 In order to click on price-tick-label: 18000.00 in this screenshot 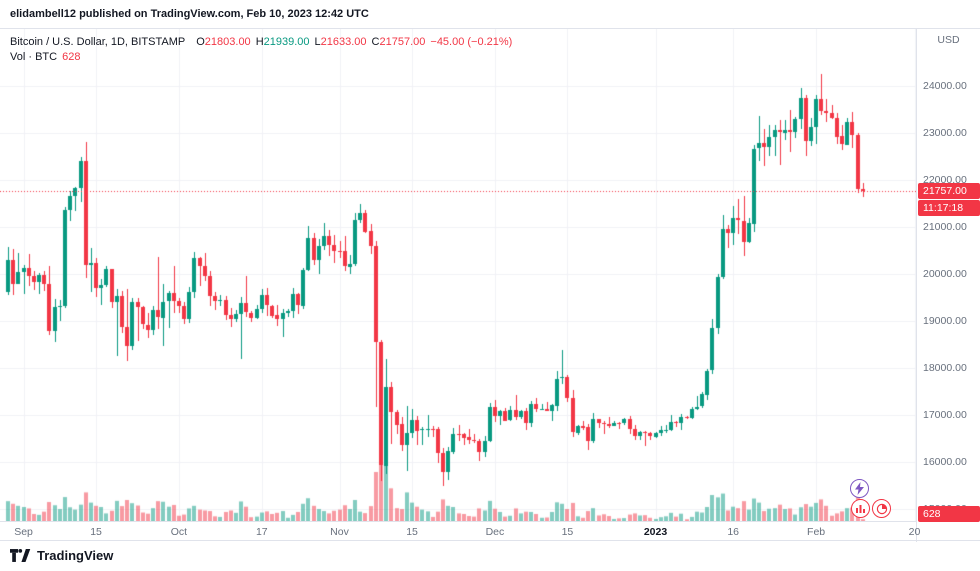, I will do `click(945, 368)`.